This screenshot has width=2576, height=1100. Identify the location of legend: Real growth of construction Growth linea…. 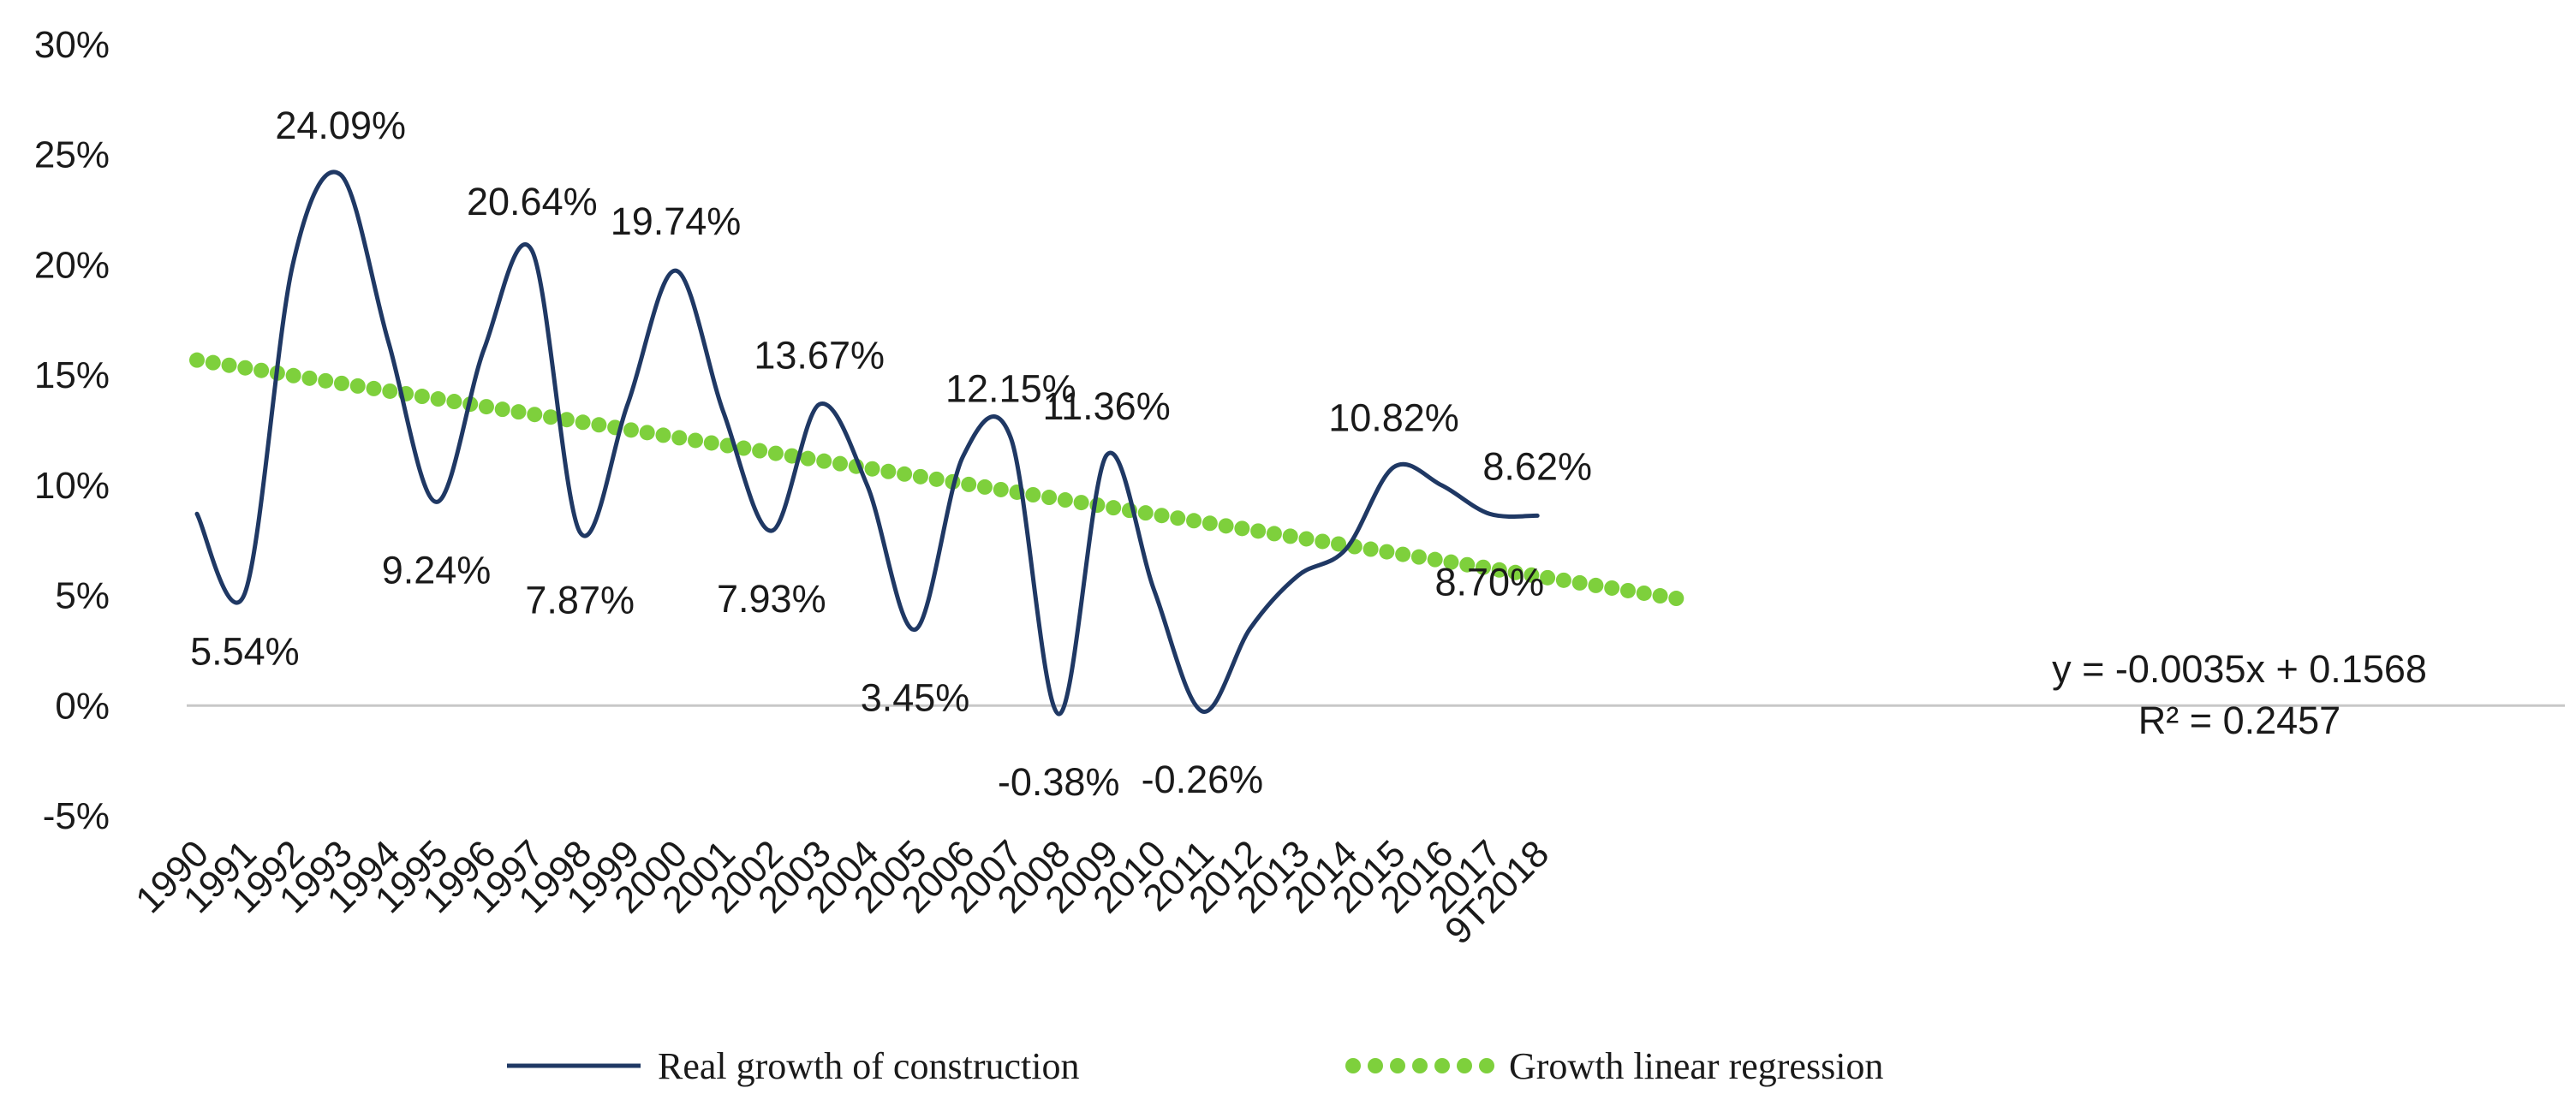
(1195, 1066).